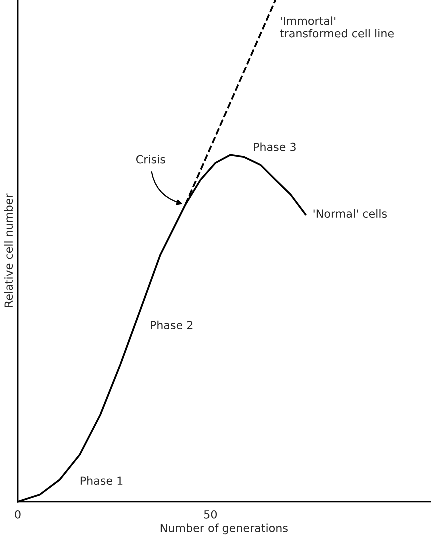 The image size is (434, 545). What do you see at coordinates (337, 27) in the screenshot?
I see `series-label: 'Immortal' transformed cell line` at bounding box center [337, 27].